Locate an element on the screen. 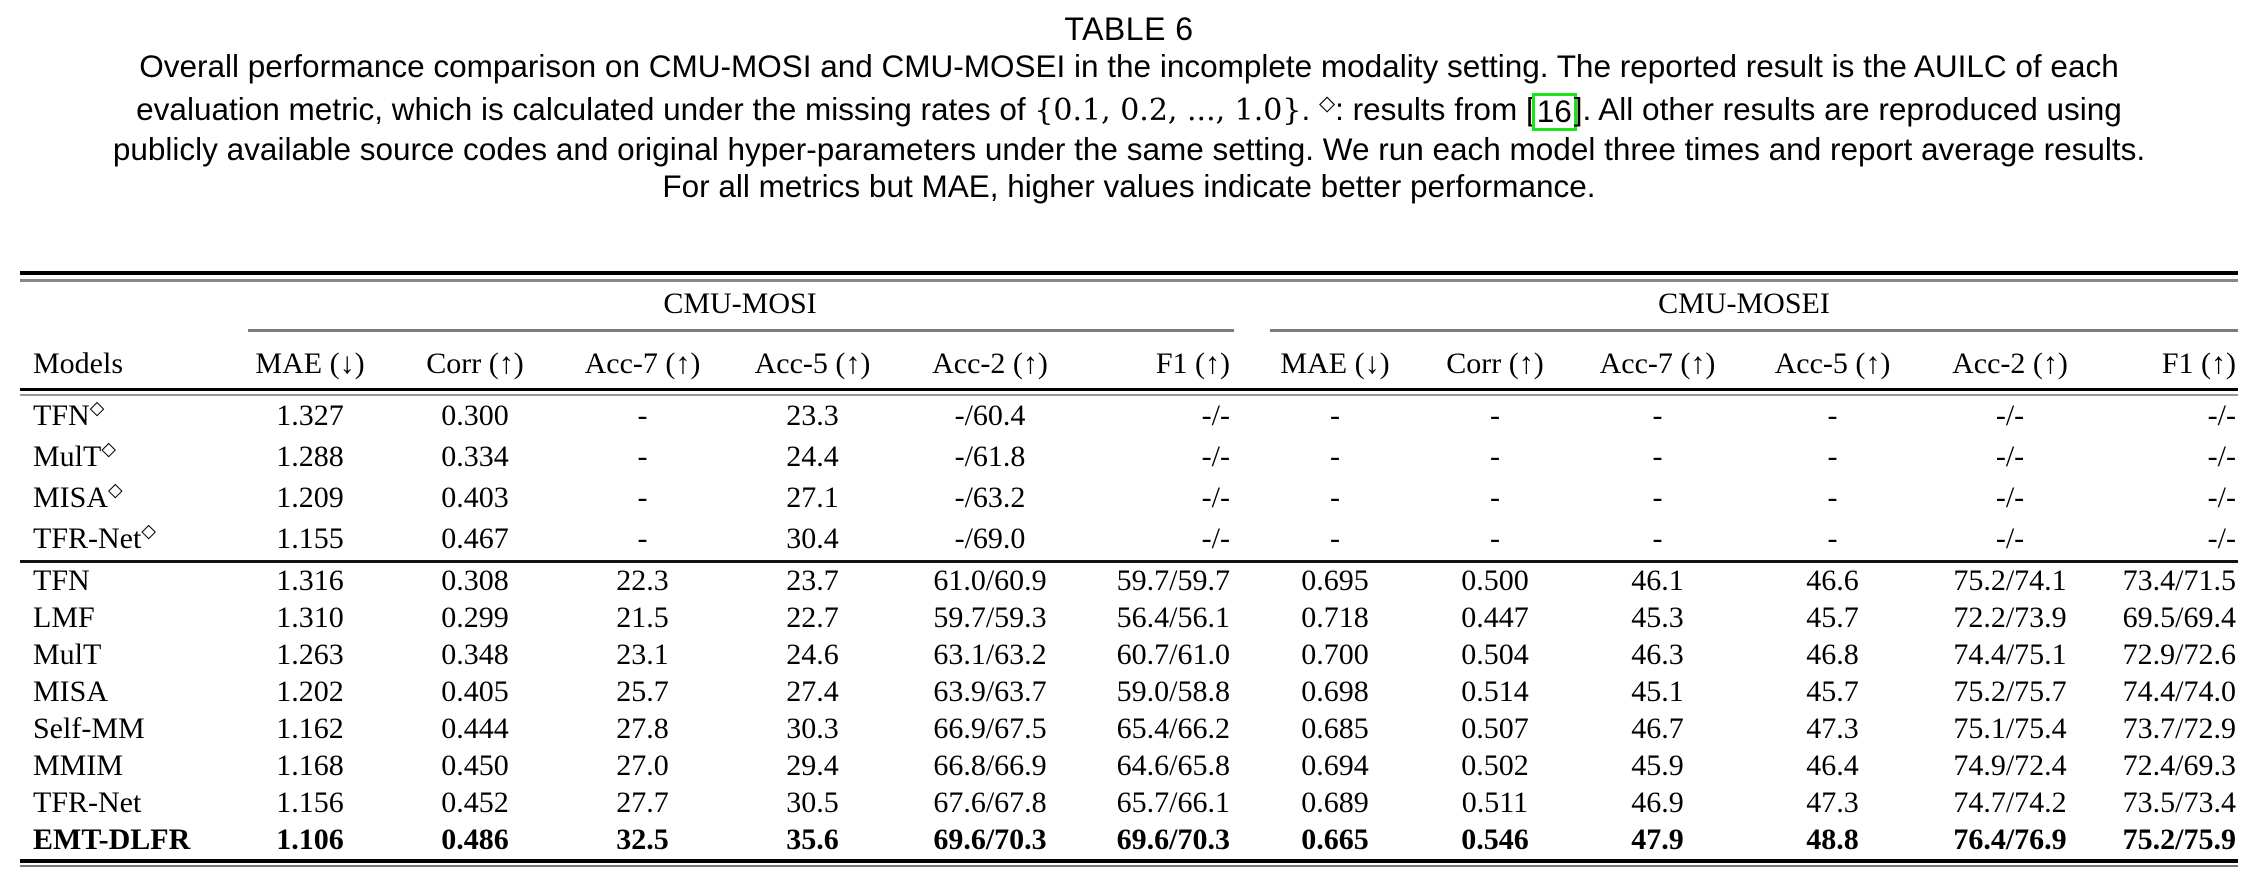 This screenshot has width=2258, height=870. col-header-mae-mosi: MAE (↓) is located at coordinates (310, 363).